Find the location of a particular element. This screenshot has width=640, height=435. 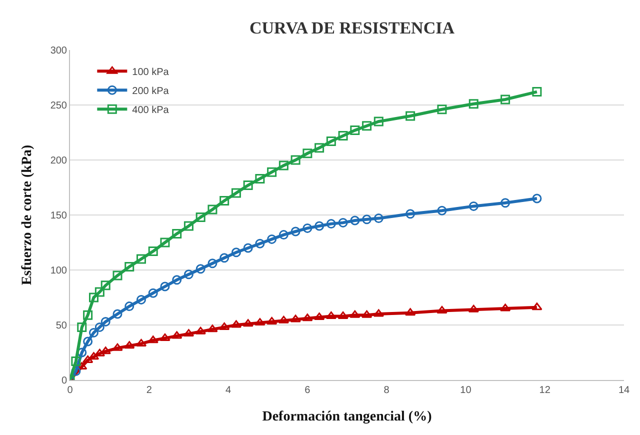

y-tick-label: 200 is located at coordinates (59, 161).